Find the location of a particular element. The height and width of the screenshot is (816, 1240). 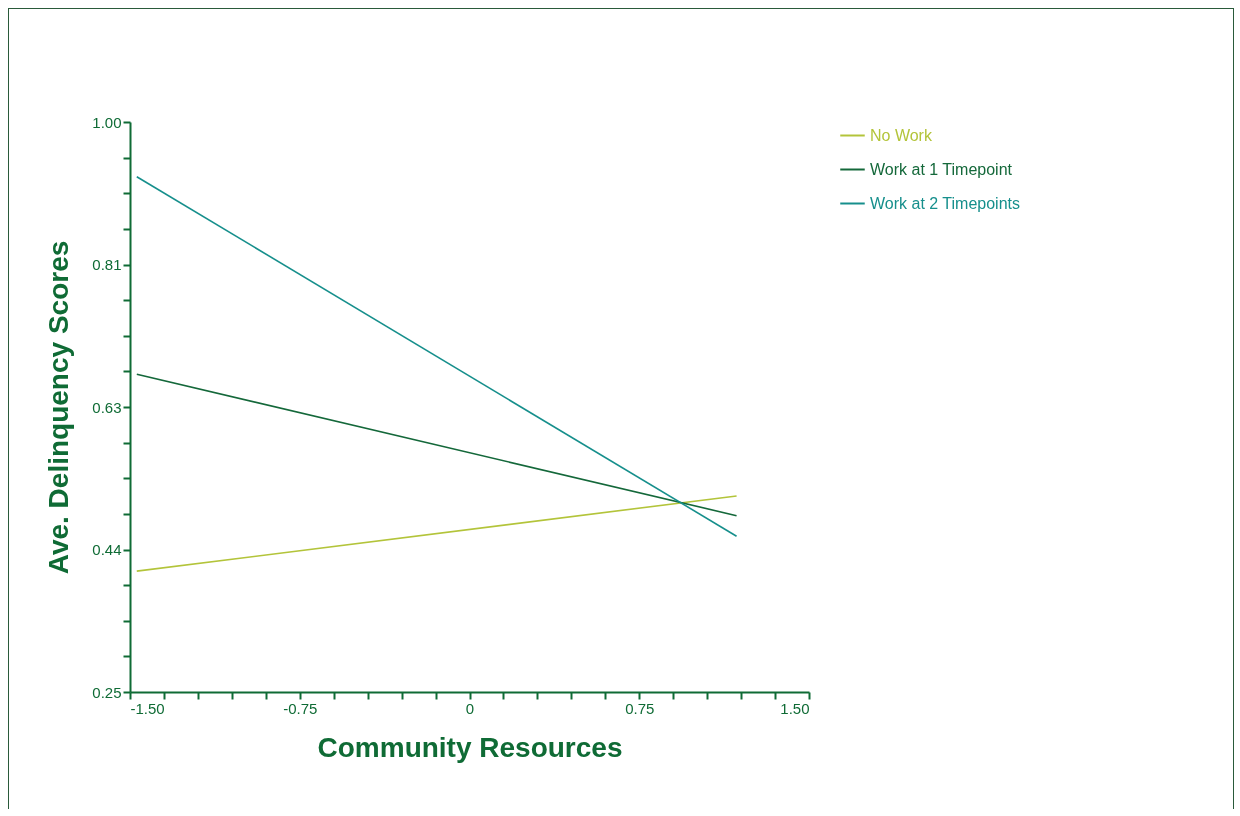

x-tick-label: 1.50 is located at coordinates (795, 708).